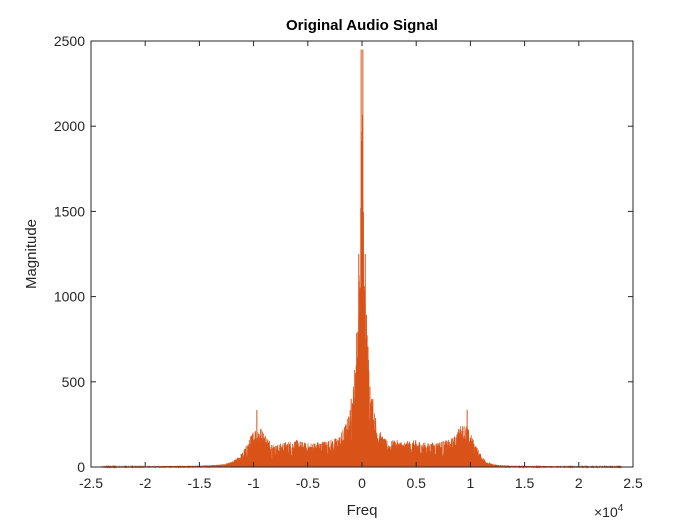 Image resolution: width=700 pixels, height=525 pixels. Describe the element at coordinates (525, 483) in the screenshot. I see `x-tick-label: 1.5` at that location.